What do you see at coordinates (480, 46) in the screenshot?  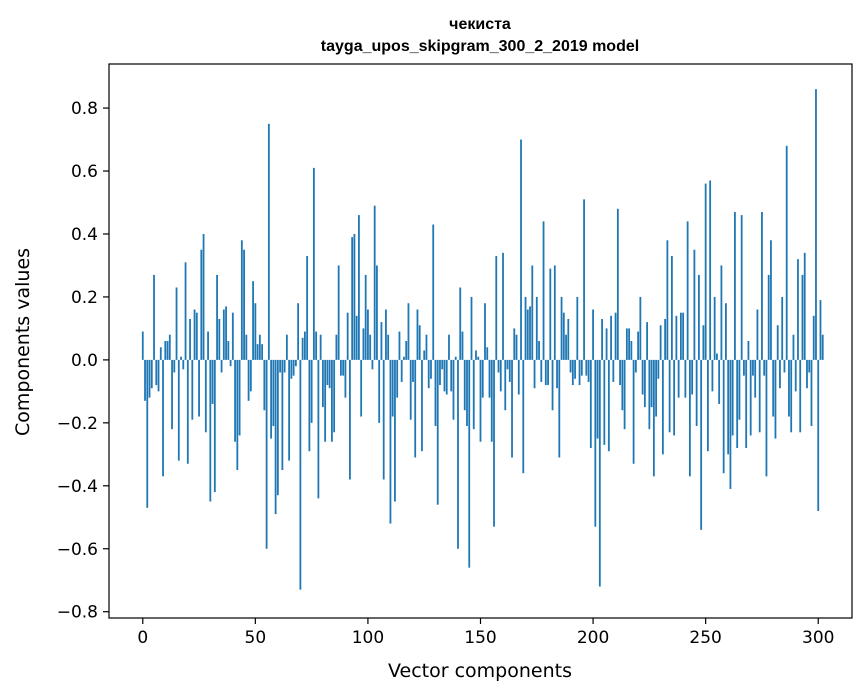 I see `chart-subtitle: tayga_upos_skipgram_300_2_2019 model` at bounding box center [480, 46].